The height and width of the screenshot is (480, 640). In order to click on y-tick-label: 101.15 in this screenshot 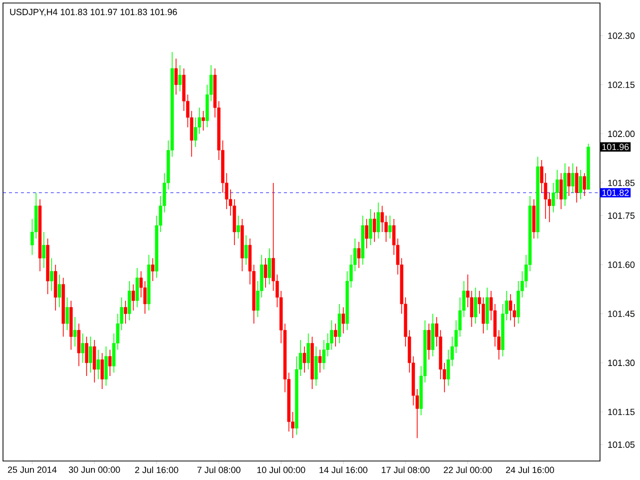, I will do `click(621, 412)`.